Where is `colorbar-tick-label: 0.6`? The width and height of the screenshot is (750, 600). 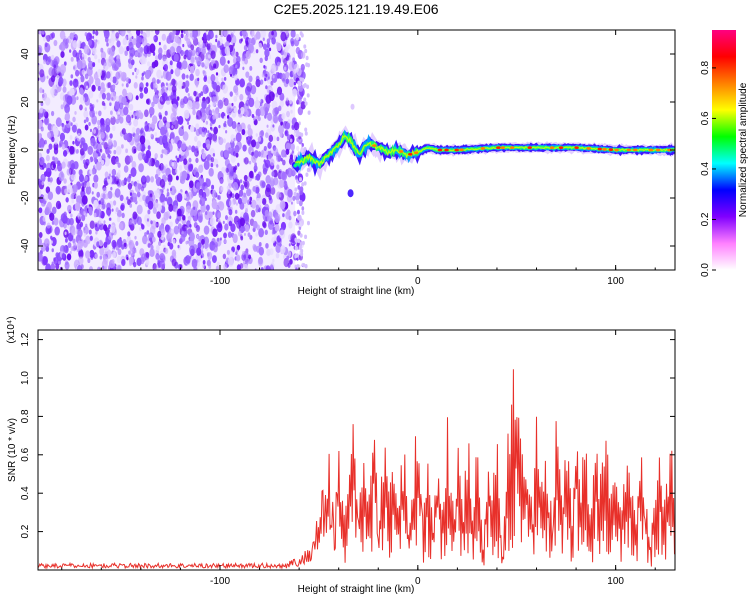
colorbar-tick-label: 0.6 is located at coordinates (705, 118).